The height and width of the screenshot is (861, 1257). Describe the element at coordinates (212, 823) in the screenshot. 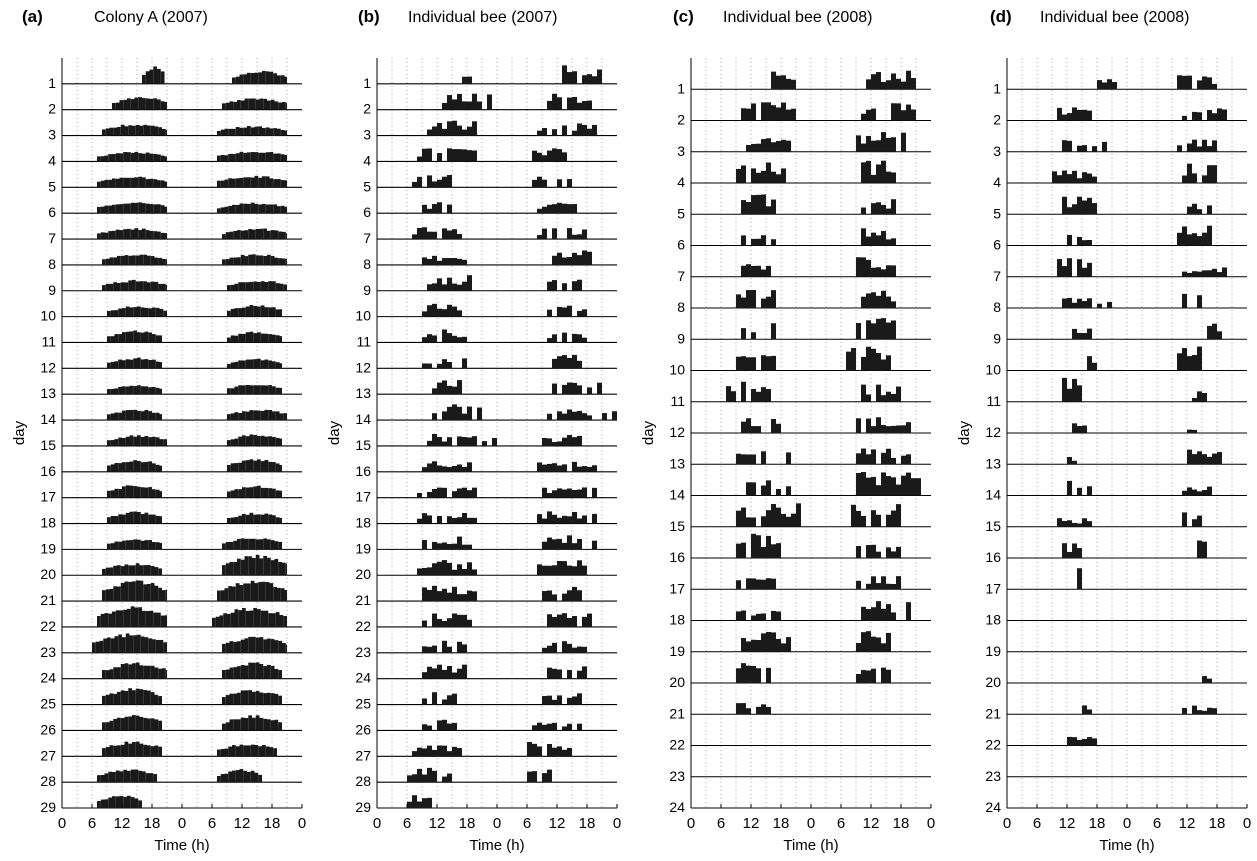

I see `x-tick-label: 6` at that location.